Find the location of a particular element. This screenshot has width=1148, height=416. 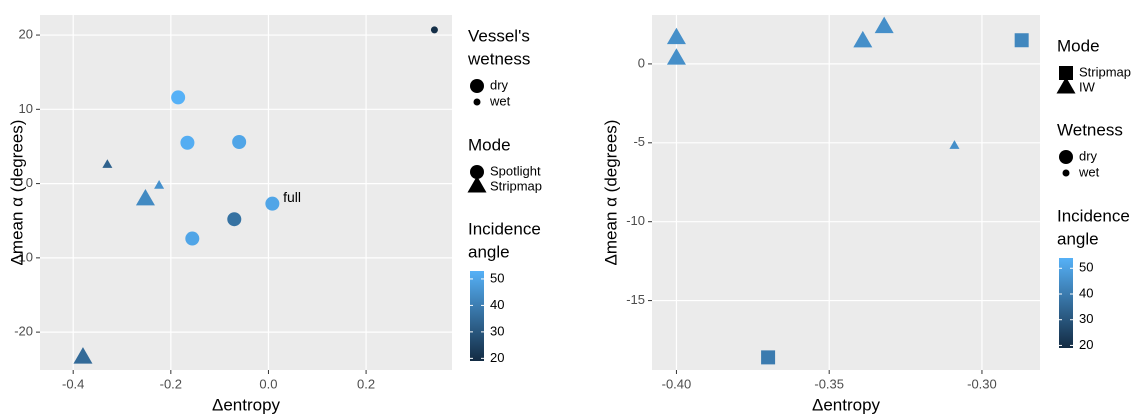

x-tick-label: 0.0 is located at coordinates (268, 383).